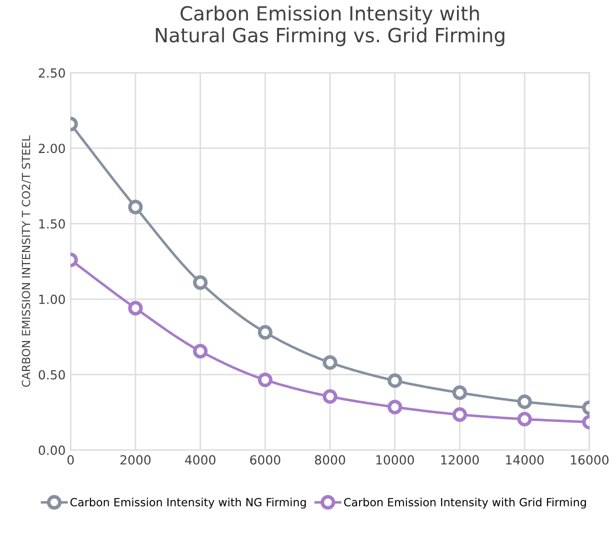 This screenshot has height=539, width=614. Describe the element at coordinates (51, 375) in the screenshot. I see `y-tick-label: 0.50` at that location.